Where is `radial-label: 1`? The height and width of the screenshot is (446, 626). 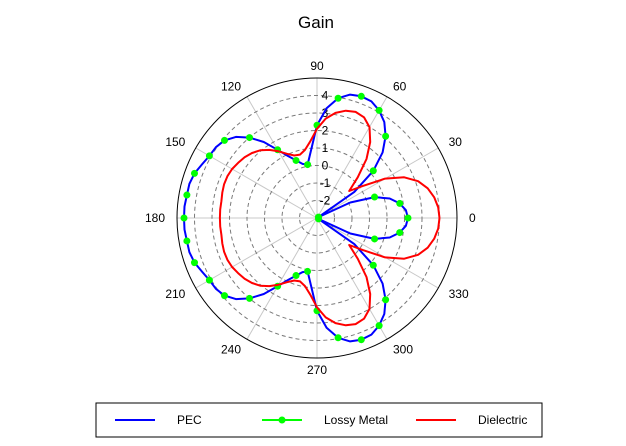 radial-label: 1 is located at coordinates (325, 148).